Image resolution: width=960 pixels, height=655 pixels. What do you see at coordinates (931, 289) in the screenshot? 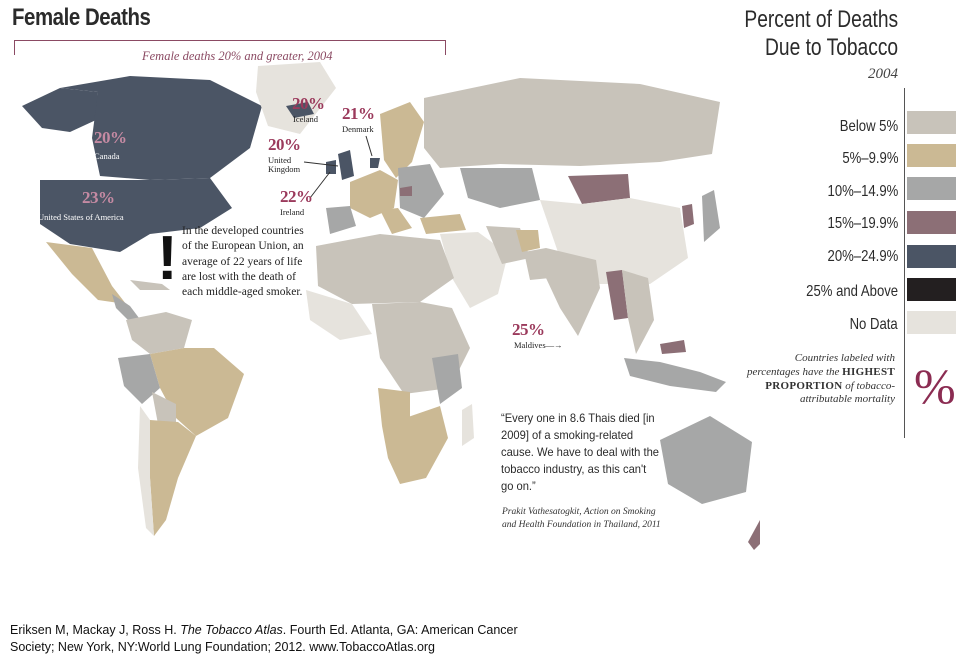
I see `legend-swatch-25-above` at bounding box center [931, 289].